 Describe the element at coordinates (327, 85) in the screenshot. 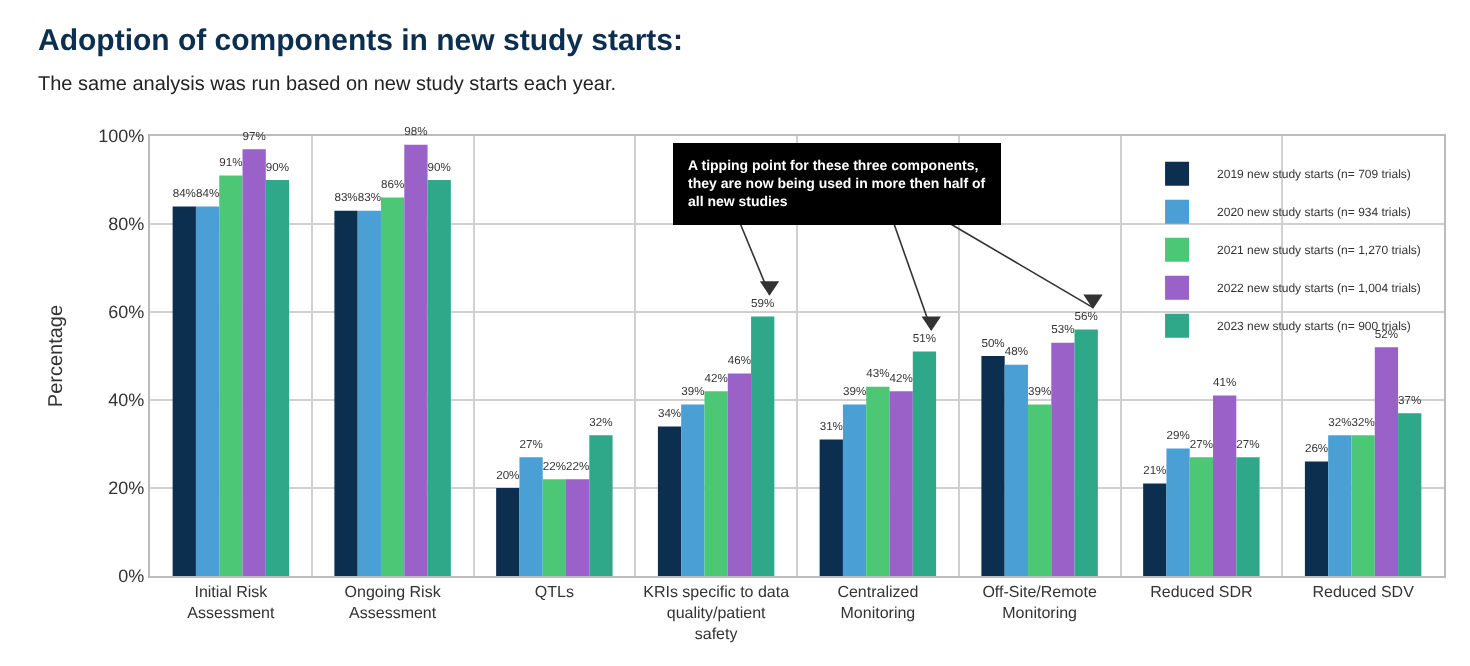

I see `chart-subtitle: The same analysis was run based on new study starts each year.` at that location.